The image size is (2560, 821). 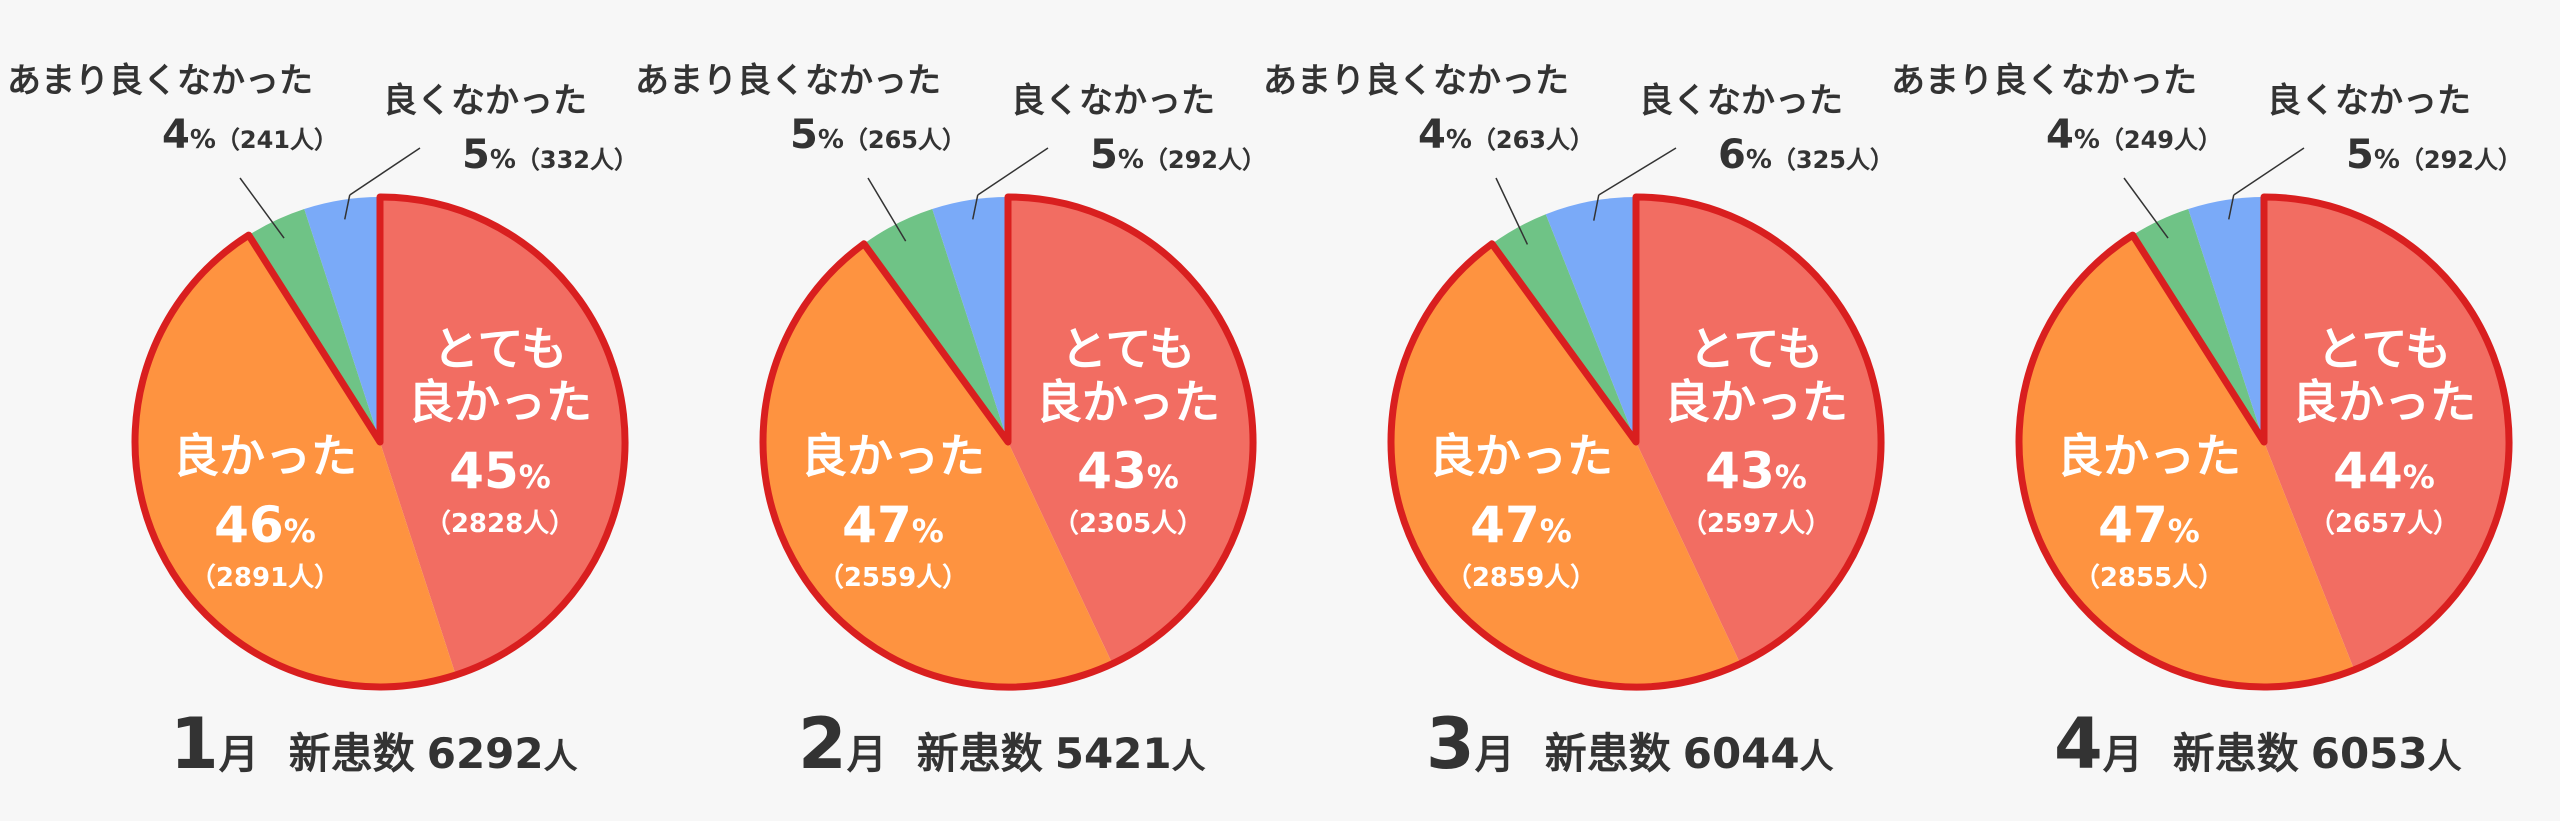 I want to click on pie-slice-very-good, so click(x=1130, y=430).